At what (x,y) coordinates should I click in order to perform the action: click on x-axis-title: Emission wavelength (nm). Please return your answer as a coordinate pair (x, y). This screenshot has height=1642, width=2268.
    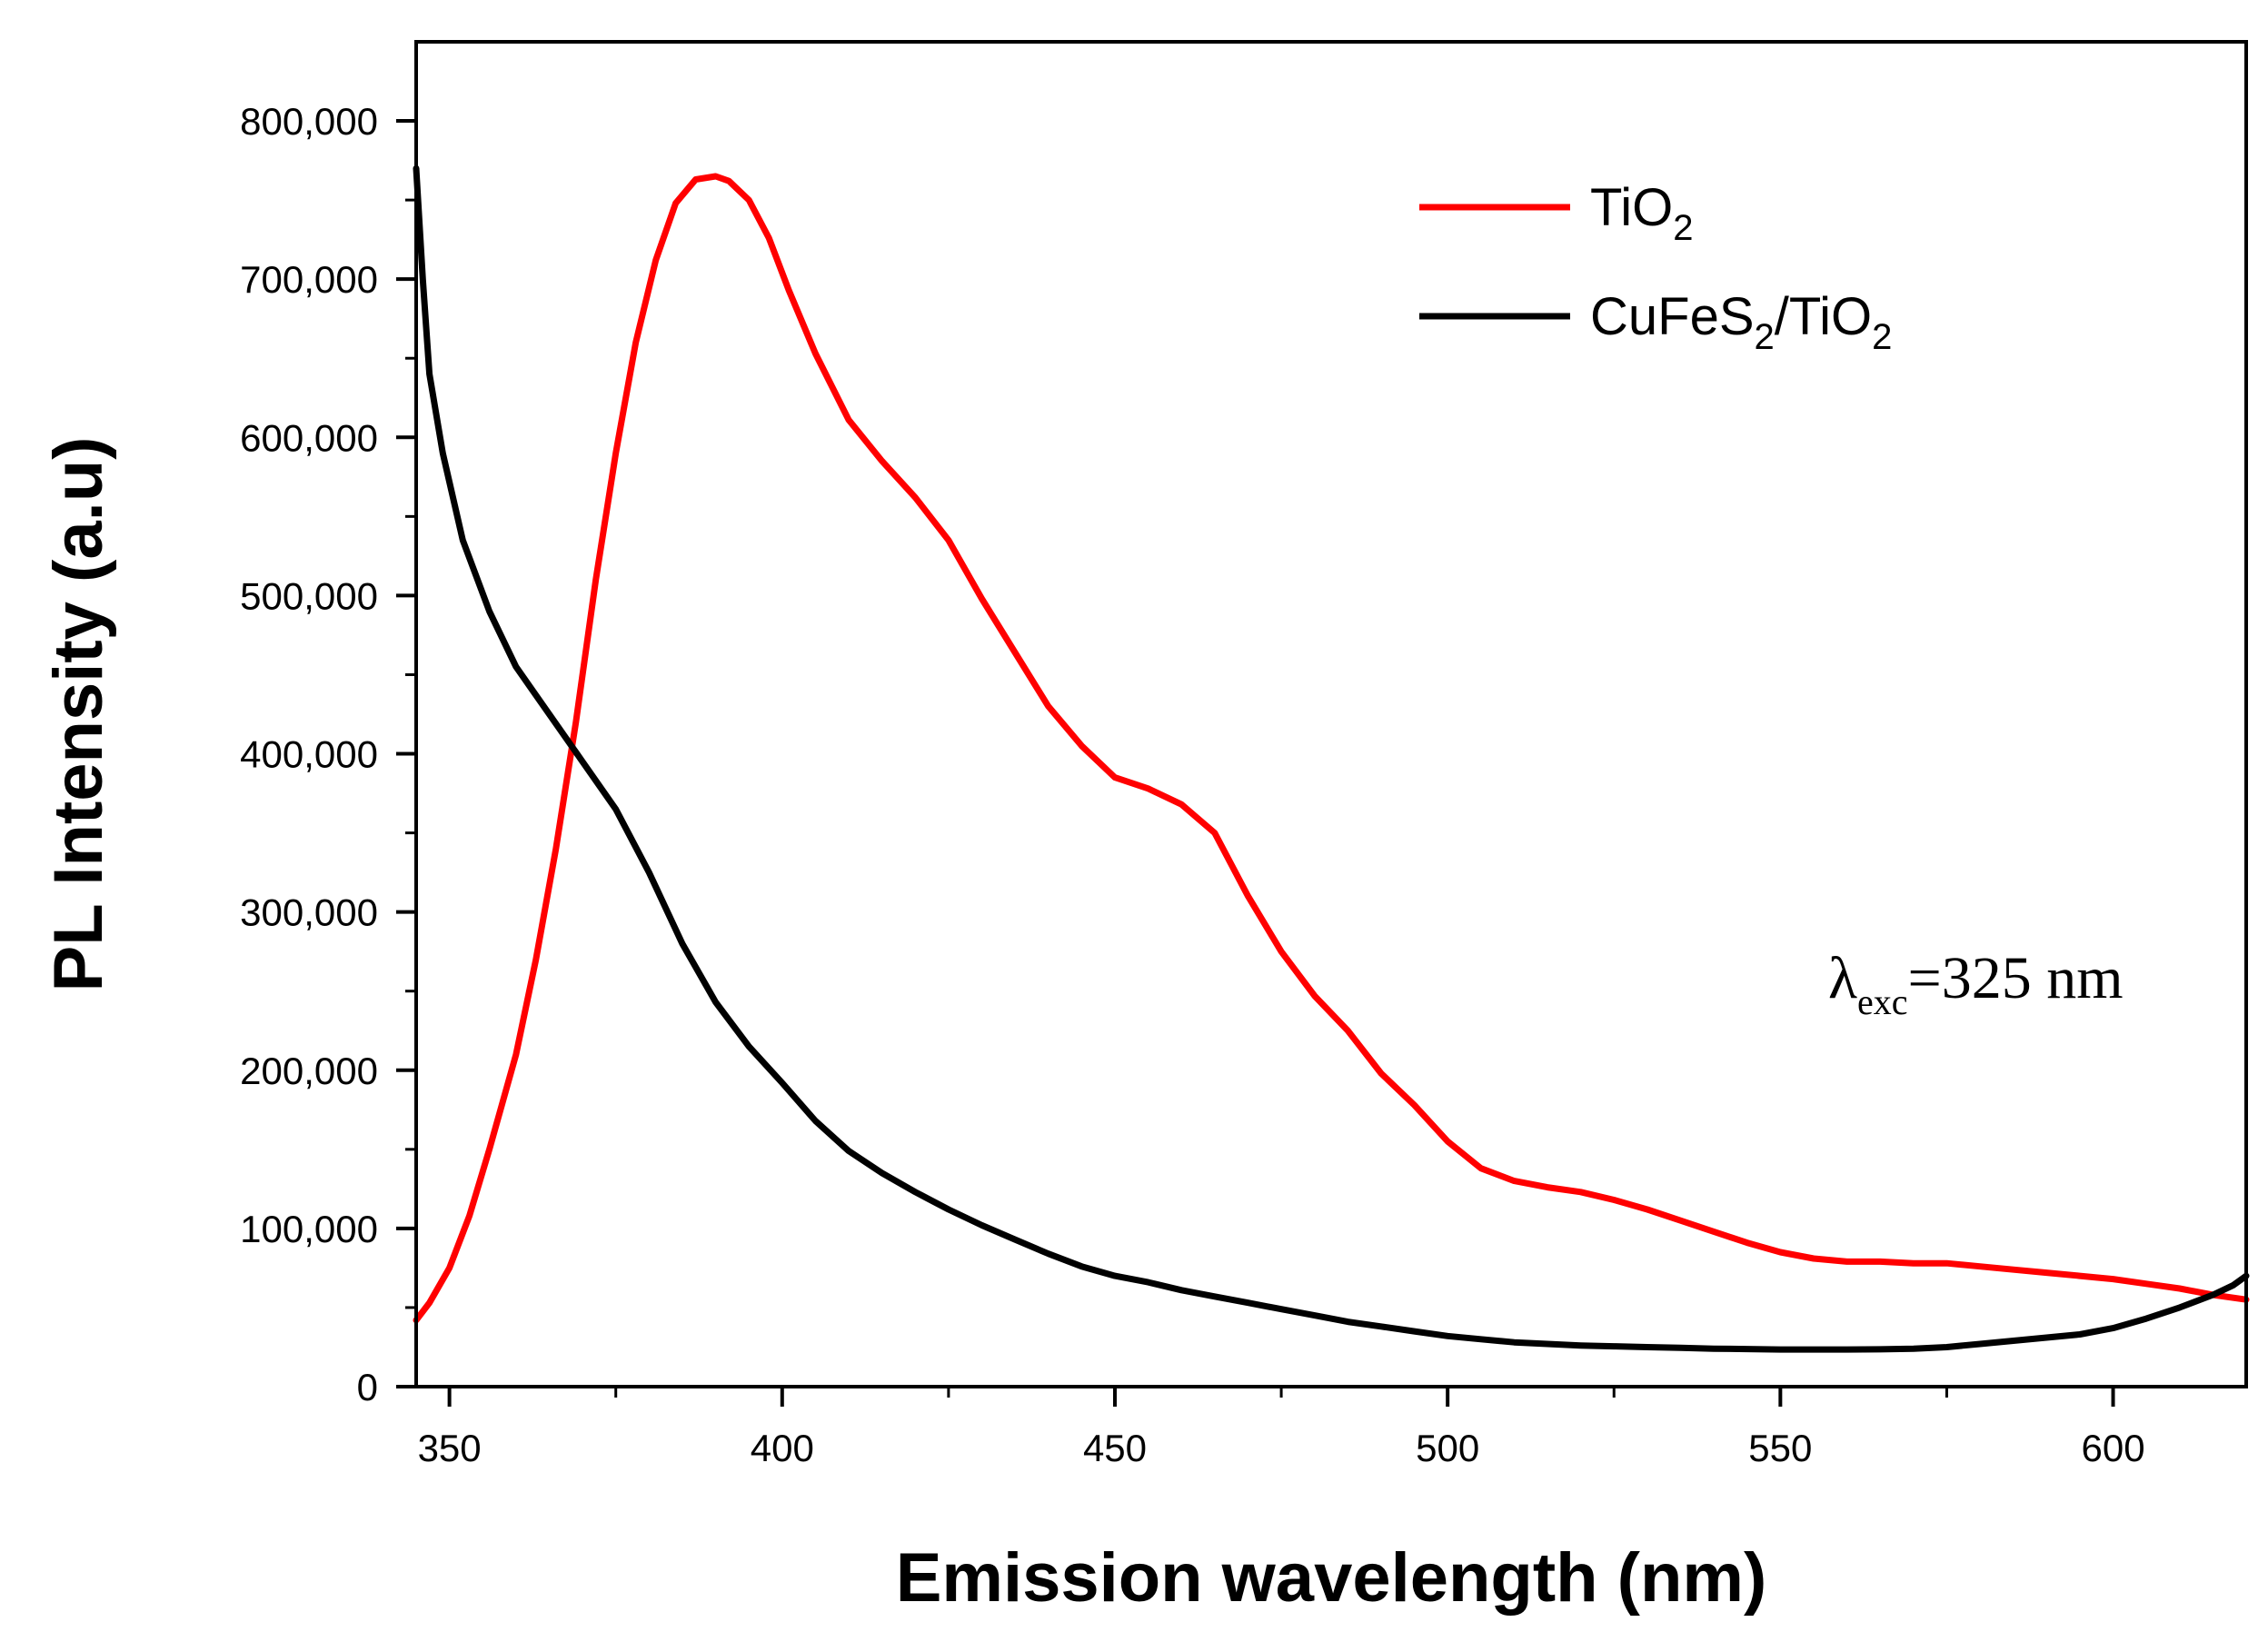
    Looking at the image, I should click on (1331, 1578).